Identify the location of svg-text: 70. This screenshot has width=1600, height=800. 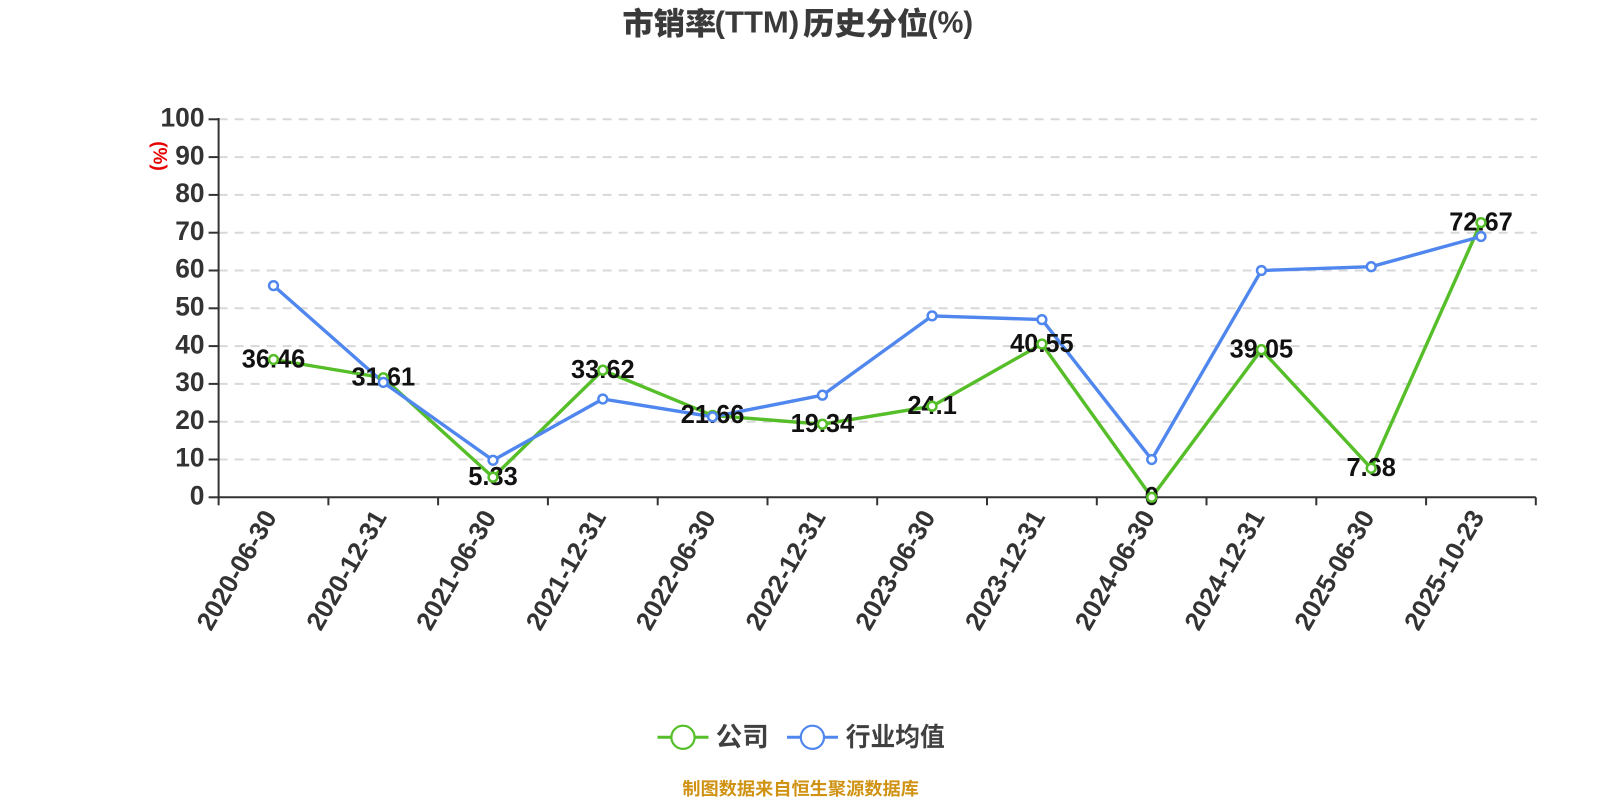
(189, 231).